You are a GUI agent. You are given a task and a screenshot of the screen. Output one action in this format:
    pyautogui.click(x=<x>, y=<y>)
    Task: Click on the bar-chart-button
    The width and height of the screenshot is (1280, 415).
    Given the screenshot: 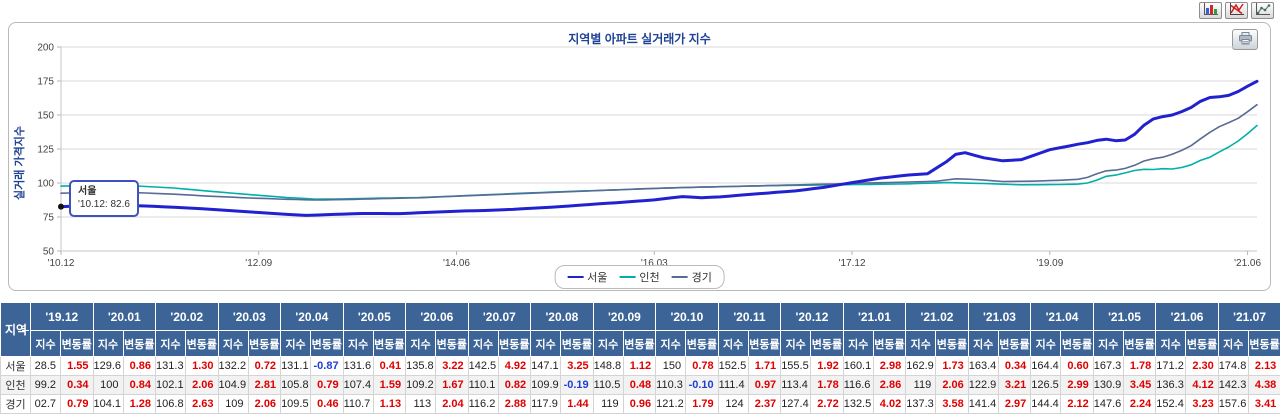 What is the action you would take?
    pyautogui.click(x=1210, y=10)
    